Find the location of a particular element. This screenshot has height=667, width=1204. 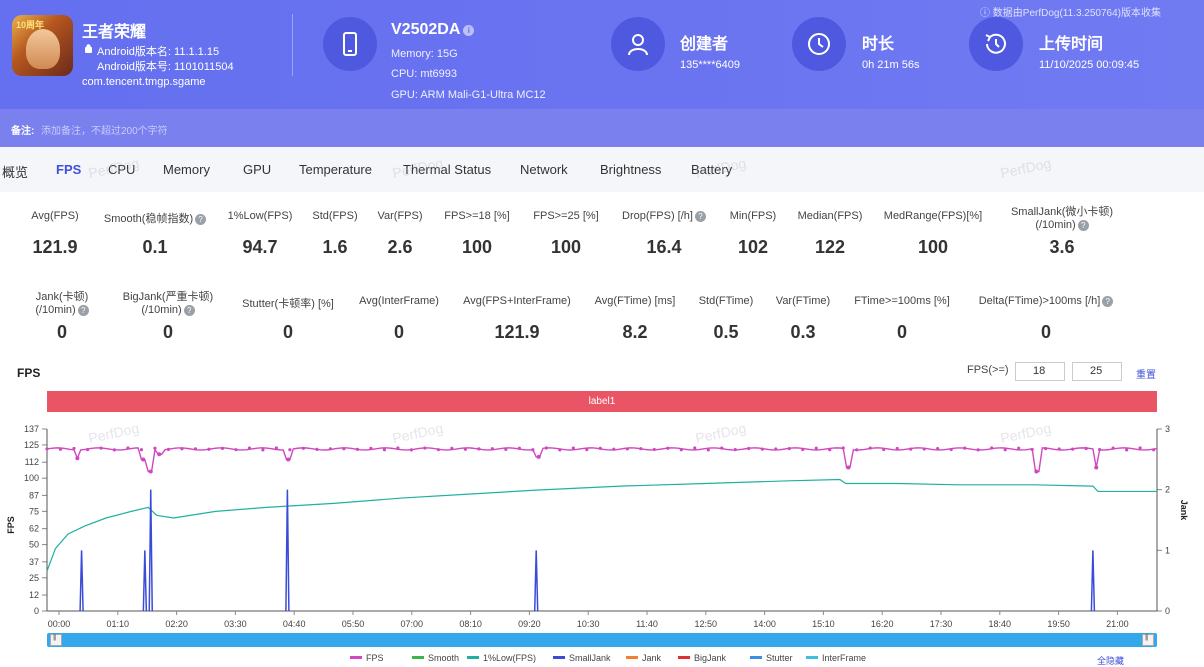

tab-1: FPS is located at coordinates (69, 169).